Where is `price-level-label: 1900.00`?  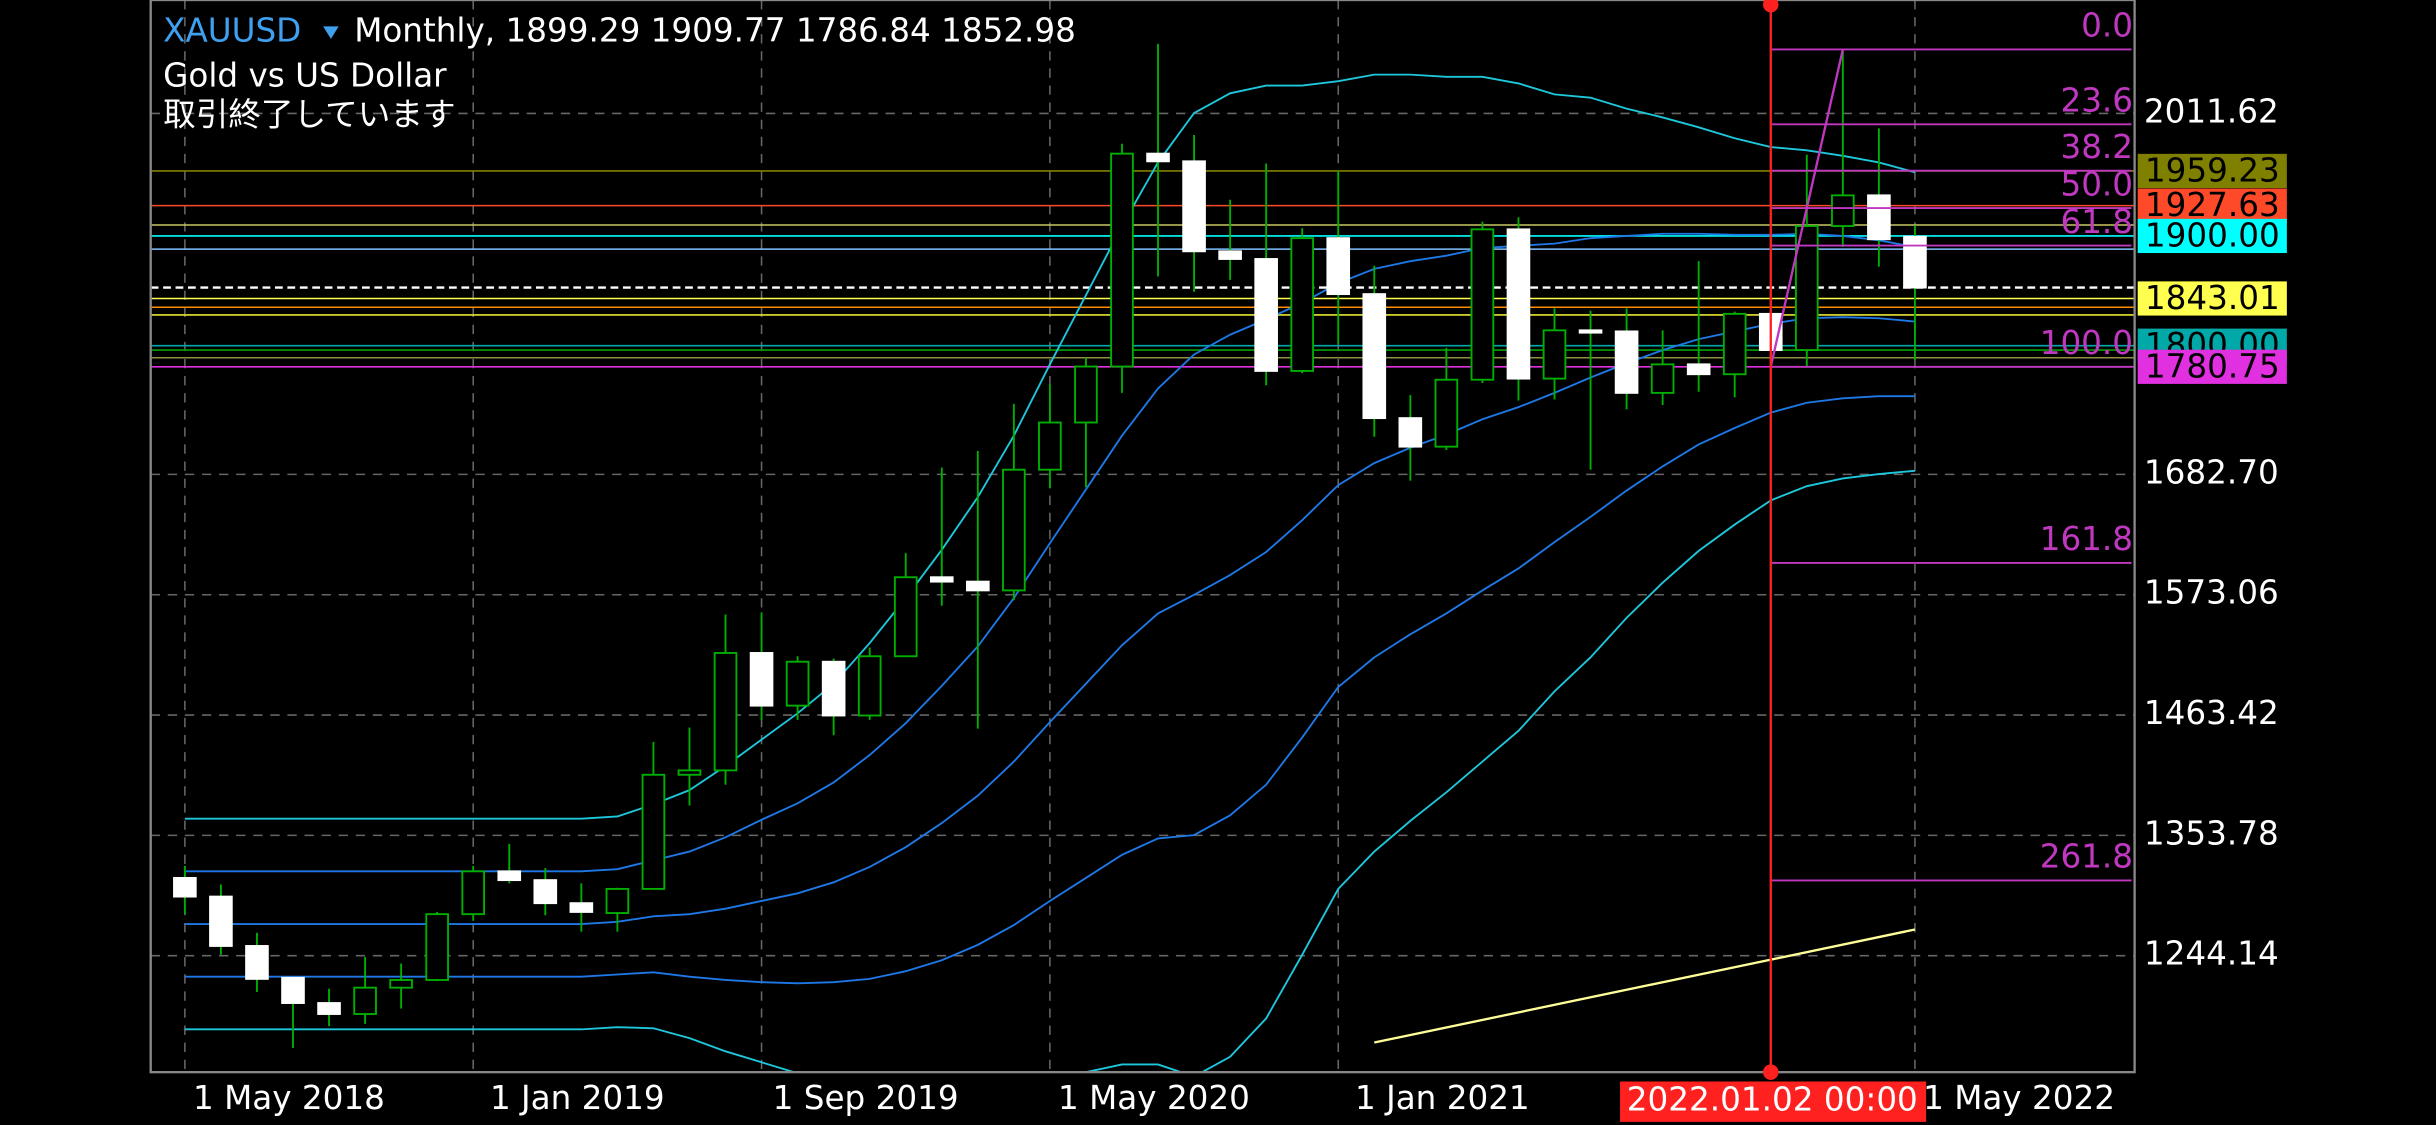
price-level-label: 1900.00 is located at coordinates (2212, 235).